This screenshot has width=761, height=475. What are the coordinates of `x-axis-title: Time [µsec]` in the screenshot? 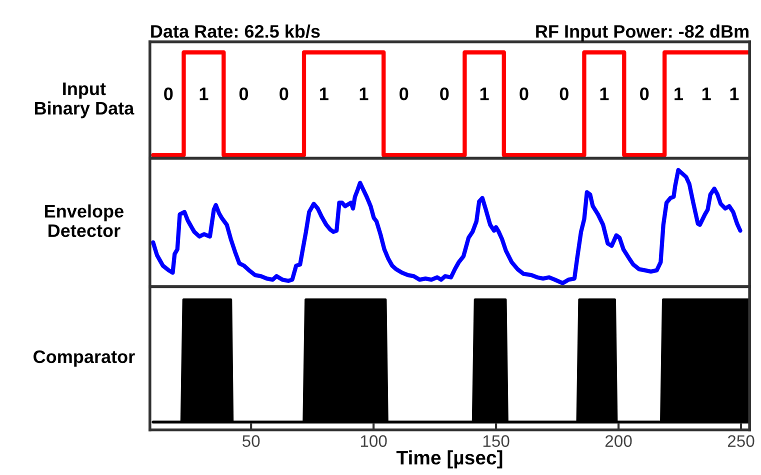 It's located at (449, 459).